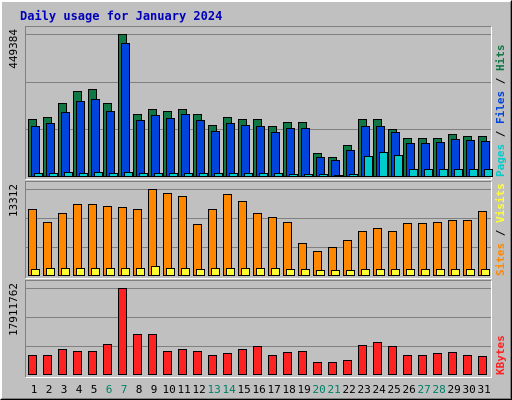  What do you see at coordinates (79, 389) in the screenshot?
I see `day-label-4: 4` at bounding box center [79, 389].